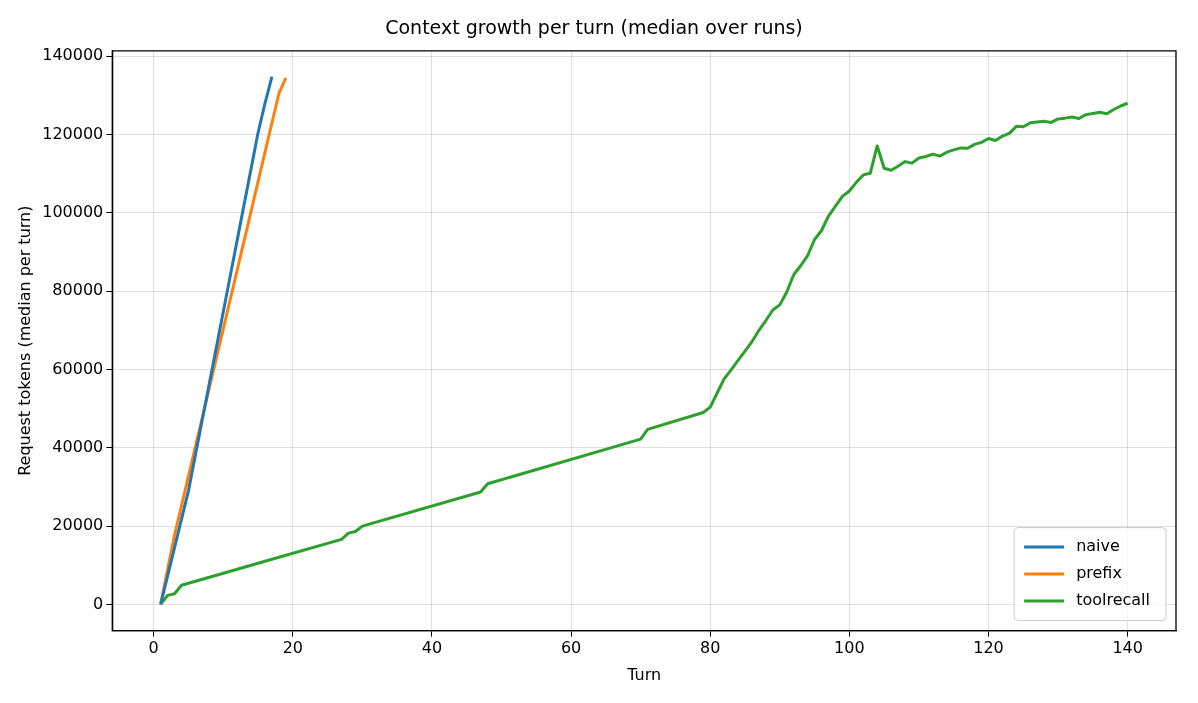  What do you see at coordinates (292, 648) in the screenshot?
I see `x-tick-label: 20` at bounding box center [292, 648].